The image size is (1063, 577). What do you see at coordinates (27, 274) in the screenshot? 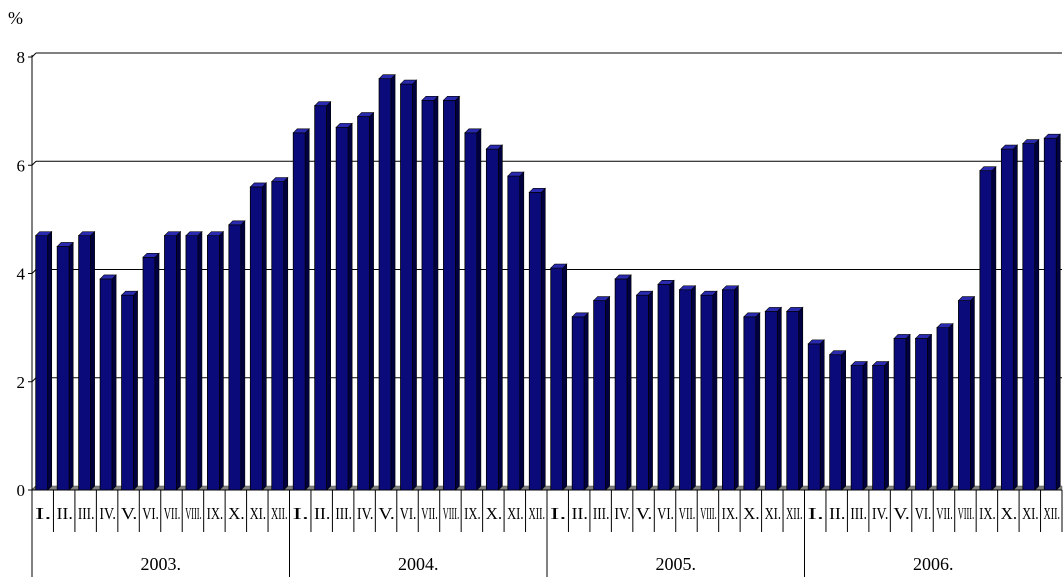
I see `y-axis-ticks: 0 2 4 6 8` at bounding box center [27, 274].